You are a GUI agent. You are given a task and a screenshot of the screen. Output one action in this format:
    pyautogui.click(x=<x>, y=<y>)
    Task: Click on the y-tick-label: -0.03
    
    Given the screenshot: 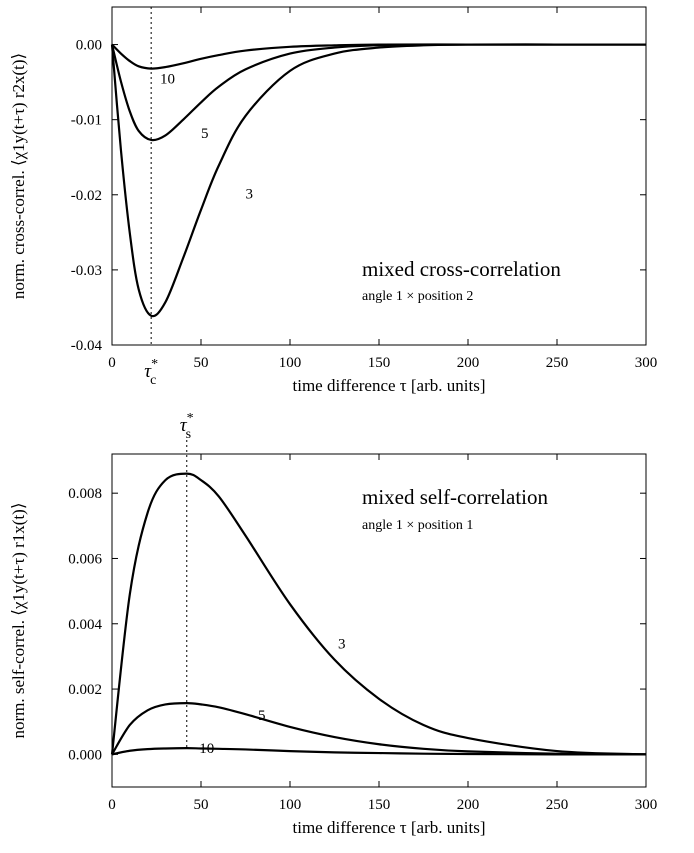 What is the action you would take?
    pyautogui.click(x=86, y=271)
    